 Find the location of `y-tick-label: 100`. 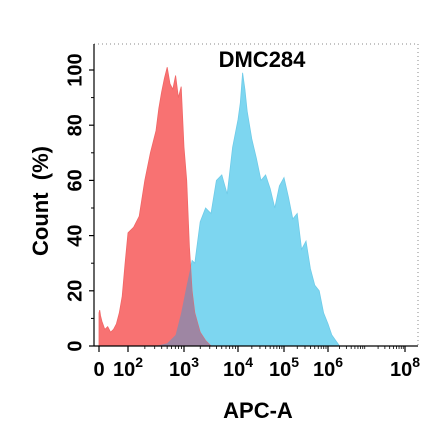

y-tick-label: 100 is located at coordinates (75, 69).